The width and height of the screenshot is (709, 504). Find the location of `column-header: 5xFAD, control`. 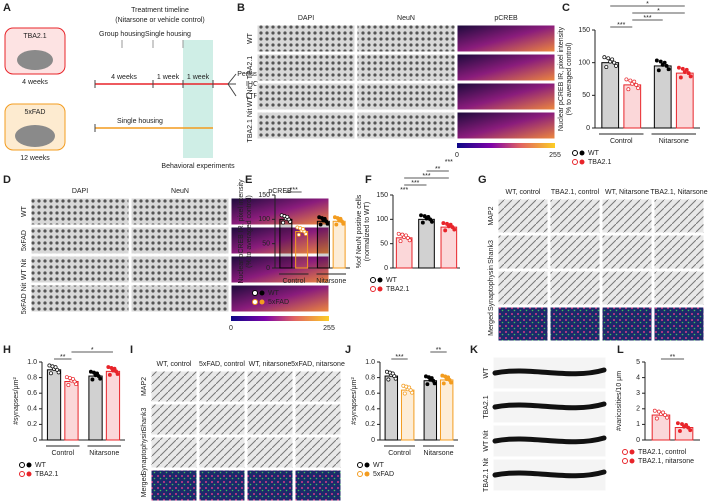

column-header: 5xFAD, control is located at coordinates (222, 364).